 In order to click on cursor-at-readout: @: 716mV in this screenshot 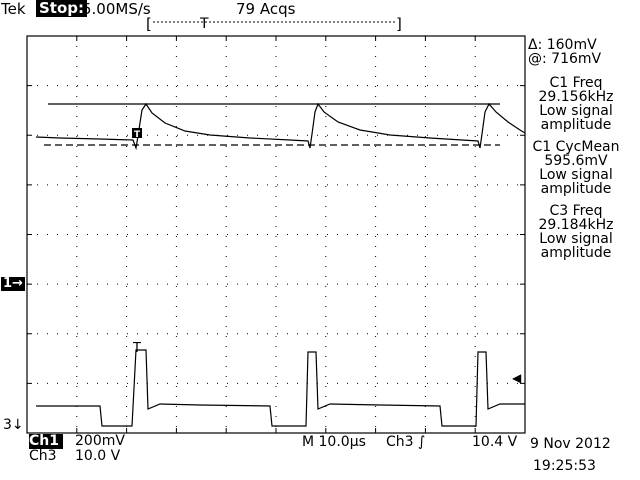, I will do `click(565, 59)`.